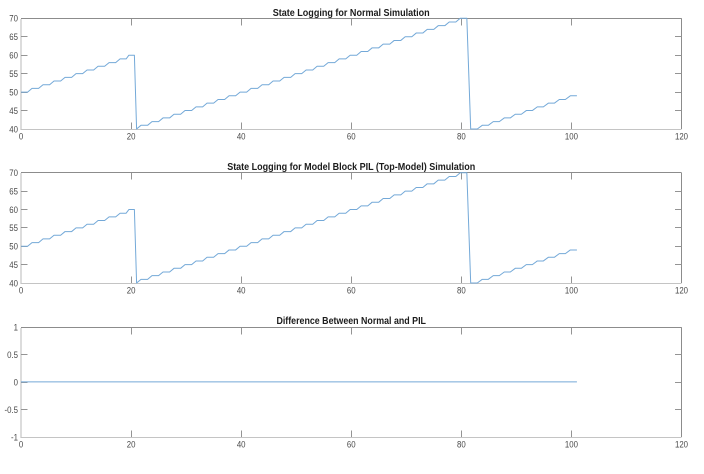 Image resolution: width=704 pixels, height=474 pixels. I want to click on svg-text: 1, so click(16, 328).